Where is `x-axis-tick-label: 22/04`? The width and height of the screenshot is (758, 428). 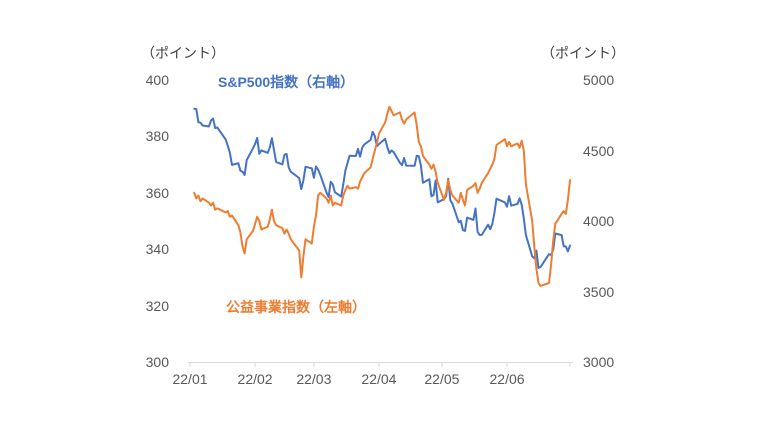 x-axis-tick-label: 22/04 is located at coordinates (379, 379).